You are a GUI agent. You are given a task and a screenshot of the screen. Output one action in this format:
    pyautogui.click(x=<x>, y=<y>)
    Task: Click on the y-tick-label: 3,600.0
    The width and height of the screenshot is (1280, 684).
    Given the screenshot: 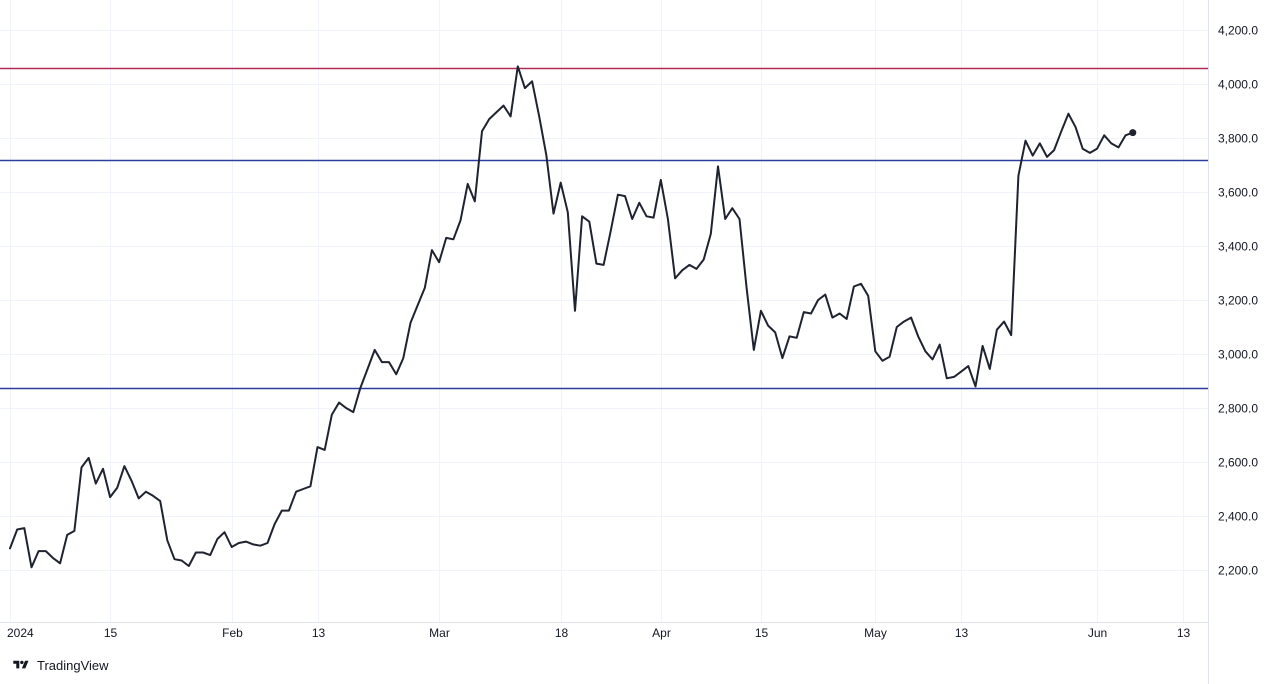 What is the action you would take?
    pyautogui.click(x=1238, y=193)
    